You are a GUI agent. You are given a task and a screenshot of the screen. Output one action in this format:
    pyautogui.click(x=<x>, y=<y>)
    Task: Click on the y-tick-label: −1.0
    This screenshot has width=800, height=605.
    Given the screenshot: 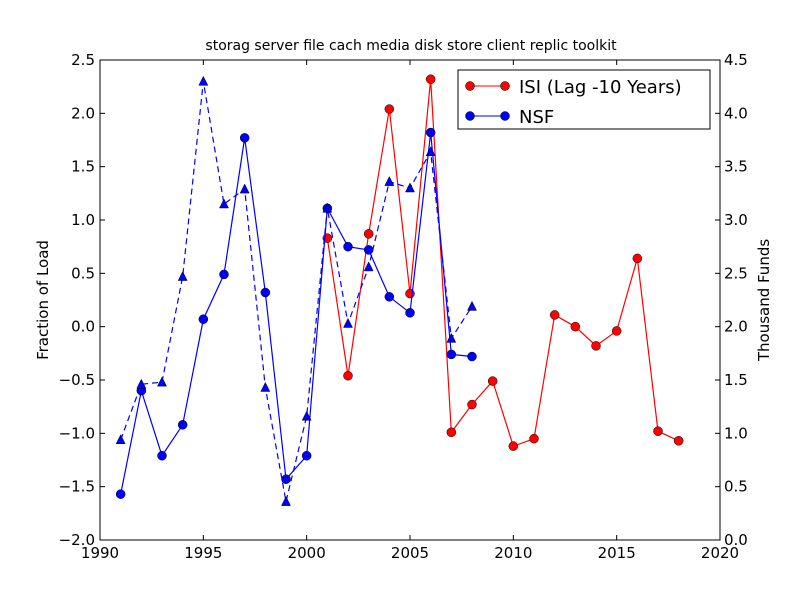 What is the action you would take?
    pyautogui.click(x=77, y=433)
    